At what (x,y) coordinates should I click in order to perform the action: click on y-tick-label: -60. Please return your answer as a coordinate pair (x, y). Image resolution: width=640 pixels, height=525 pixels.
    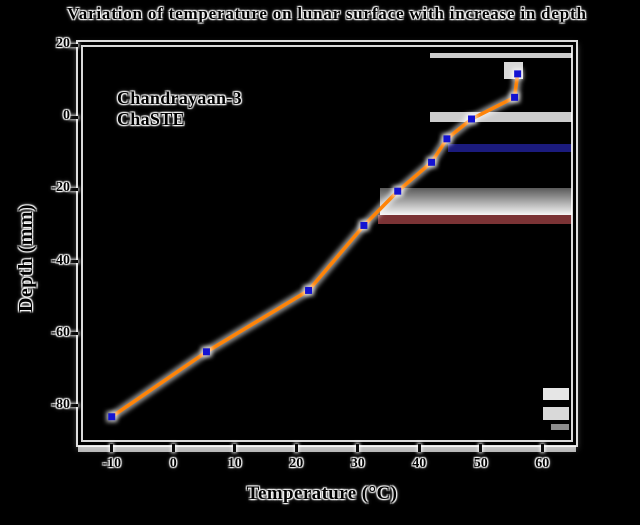
    Looking at the image, I should click on (60, 332).